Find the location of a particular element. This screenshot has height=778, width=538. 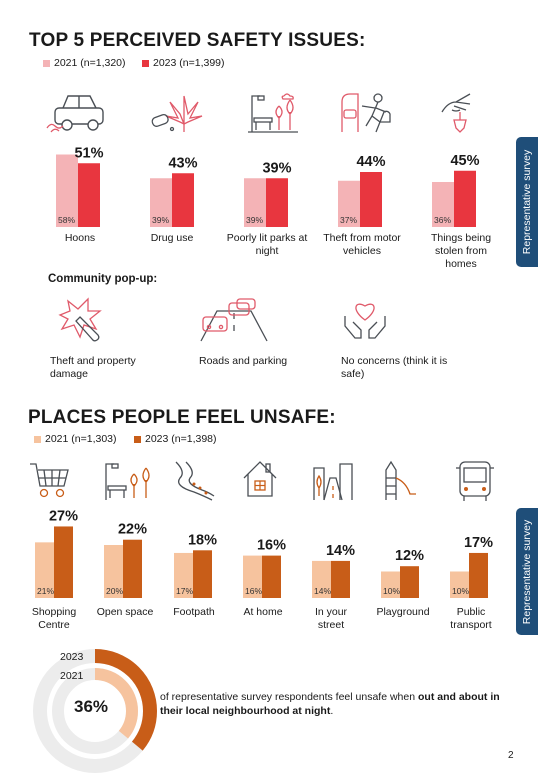

legend-2021: 2021 (n=1,303) is located at coordinates (75, 439).